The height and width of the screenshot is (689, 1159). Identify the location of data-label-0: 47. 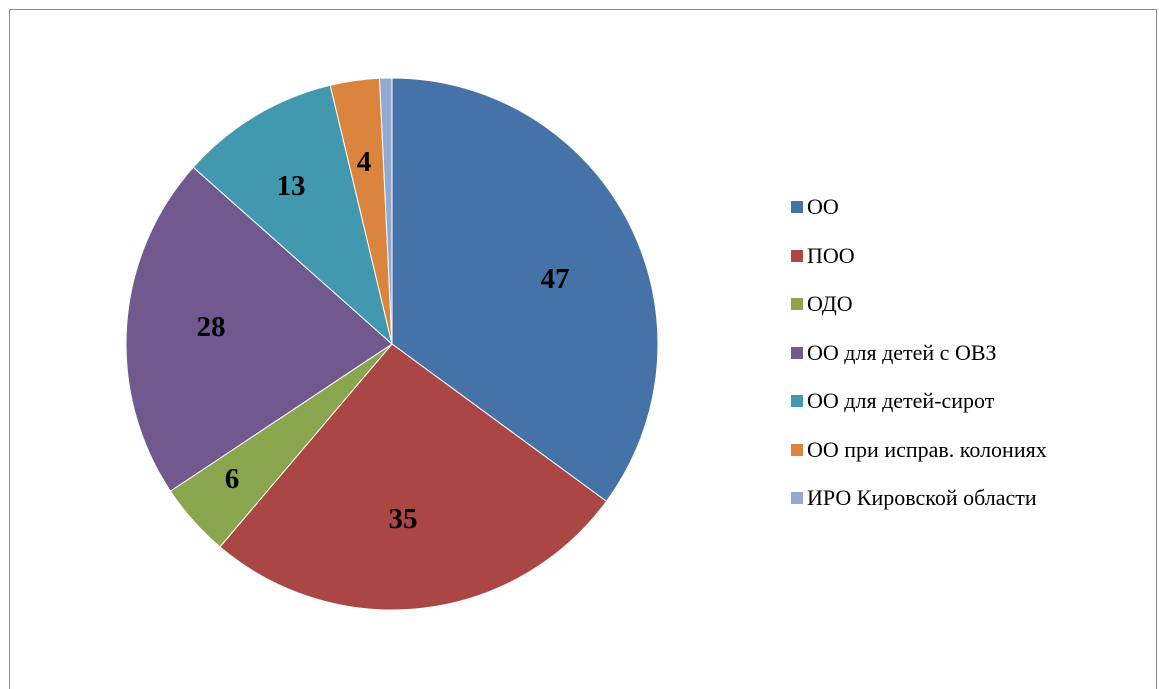
(555, 279).